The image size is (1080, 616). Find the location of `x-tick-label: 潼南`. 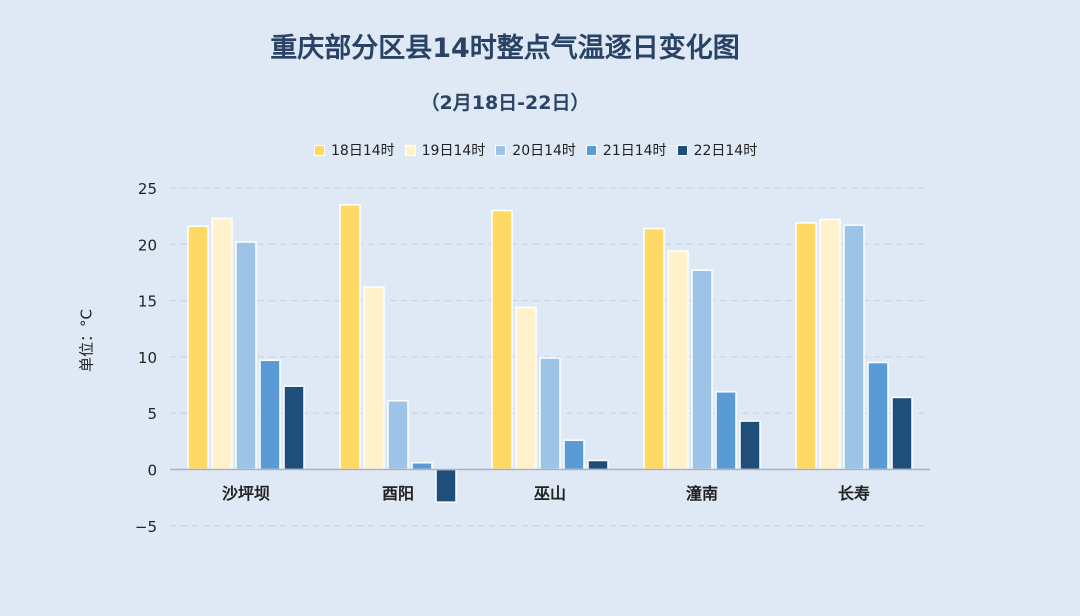

x-tick-label: 潼南 is located at coordinates (702, 493).